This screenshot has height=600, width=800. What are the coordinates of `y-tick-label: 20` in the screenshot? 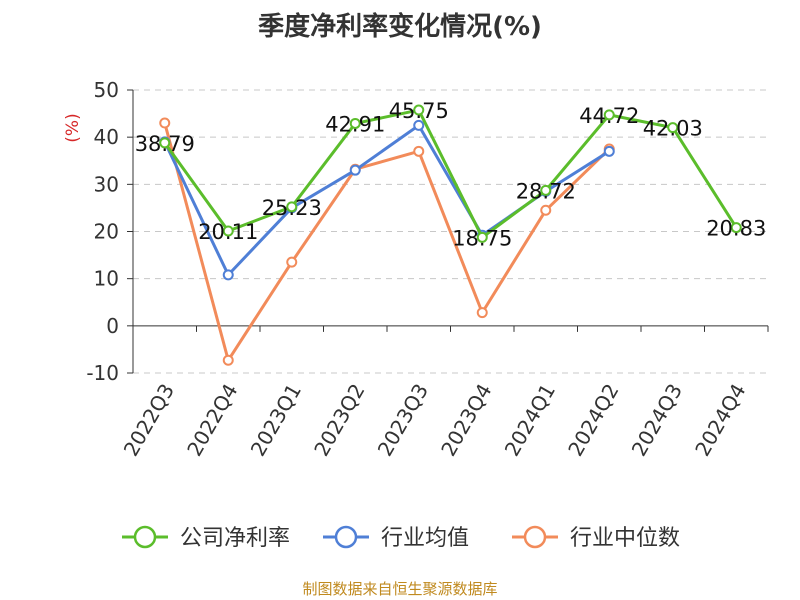 It's located at (106, 232).